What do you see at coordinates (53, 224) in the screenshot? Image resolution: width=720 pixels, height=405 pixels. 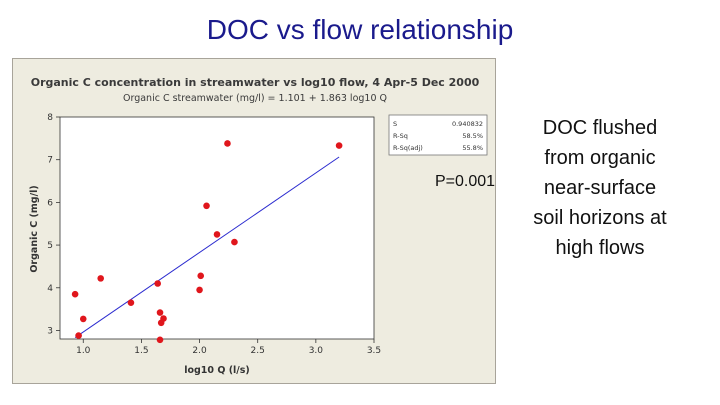 I see `y-axis: 3 4 5 6 7 8` at bounding box center [53, 224].